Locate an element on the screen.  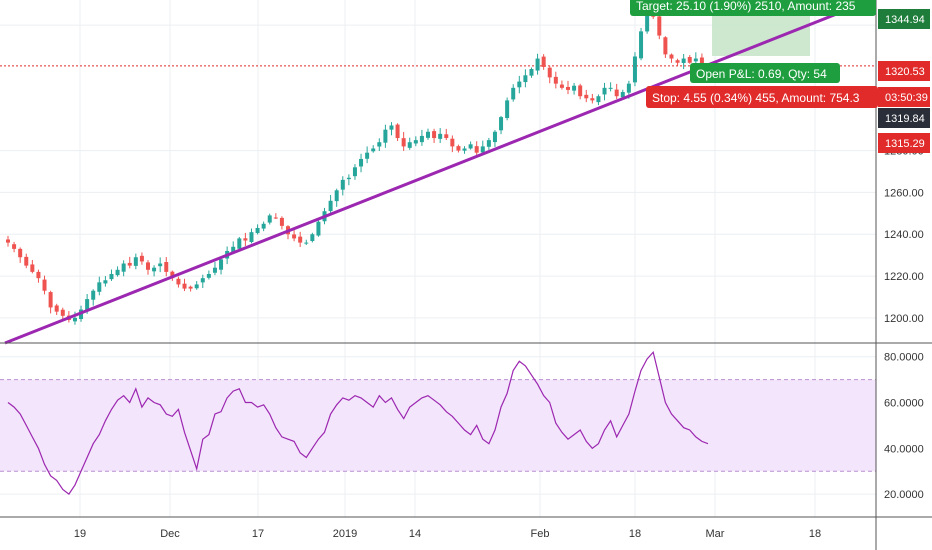
time-tick-label: 14 is located at coordinates (415, 534).